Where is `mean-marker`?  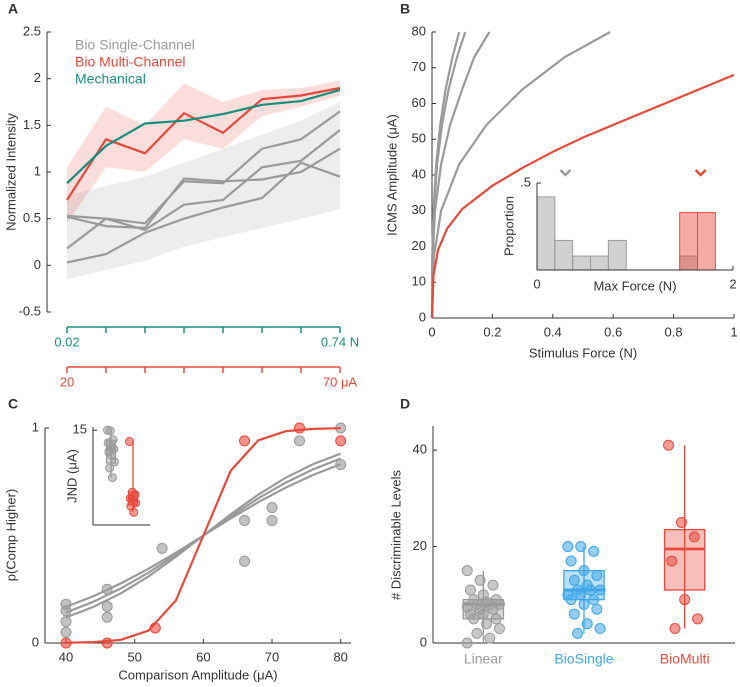
mean-marker is located at coordinates (565, 173).